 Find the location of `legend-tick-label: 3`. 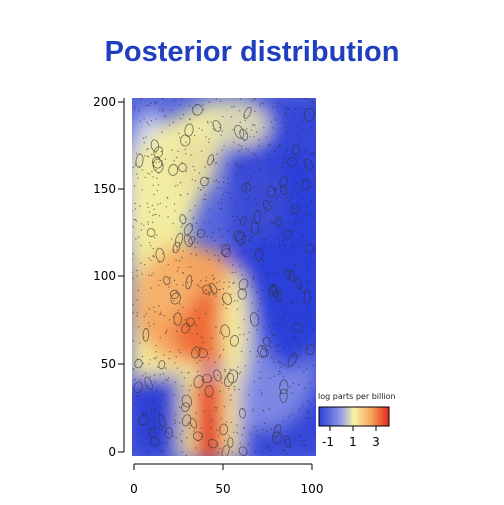

legend-tick-label: 3 is located at coordinates (376, 442).